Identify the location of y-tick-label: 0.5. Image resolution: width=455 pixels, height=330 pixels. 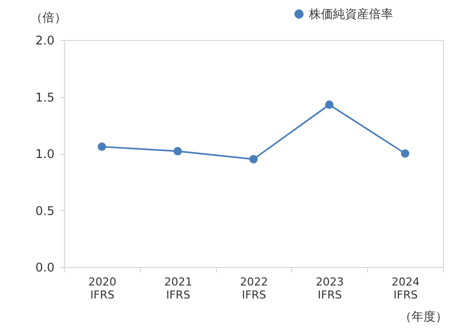
(44, 211).